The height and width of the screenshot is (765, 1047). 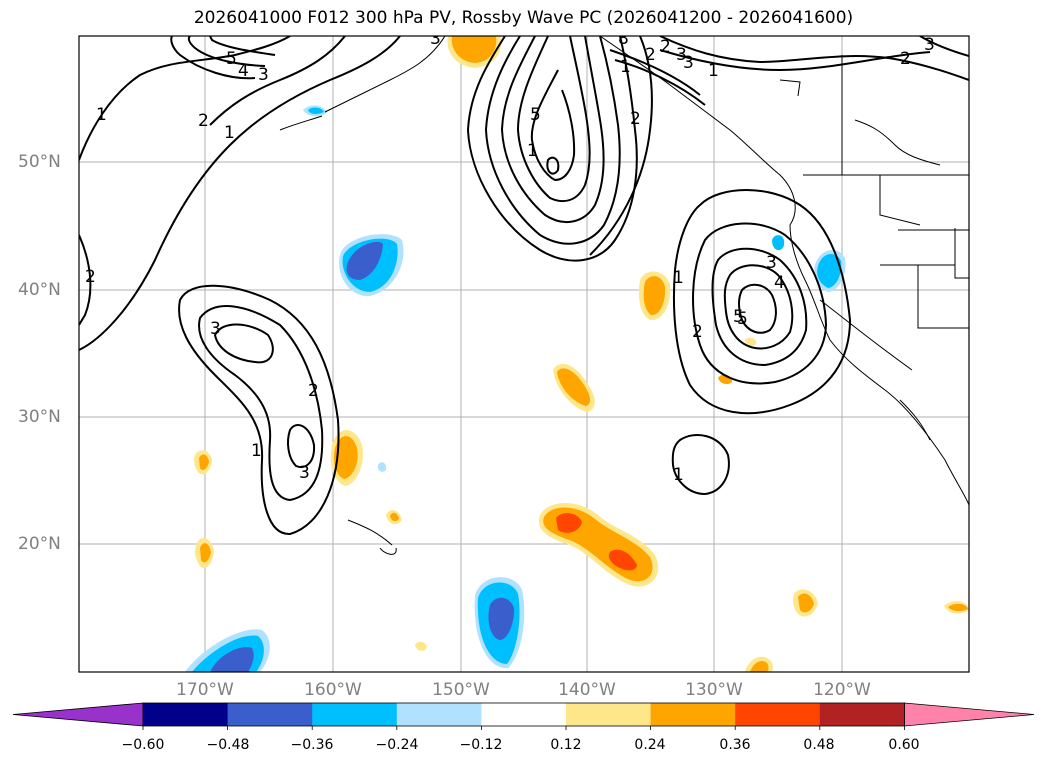 What do you see at coordinates (397, 745) in the screenshot?
I see `colorbar-tick-label: −0.24` at bounding box center [397, 745].